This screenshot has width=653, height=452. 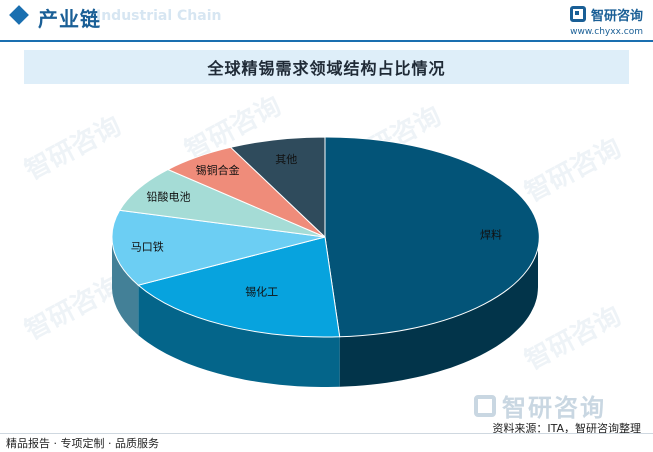 What do you see at coordinates (82, 443) in the screenshot?
I see `footer-slogan: 精品报告 · 专项定制 · 品质服务` at bounding box center [82, 443].